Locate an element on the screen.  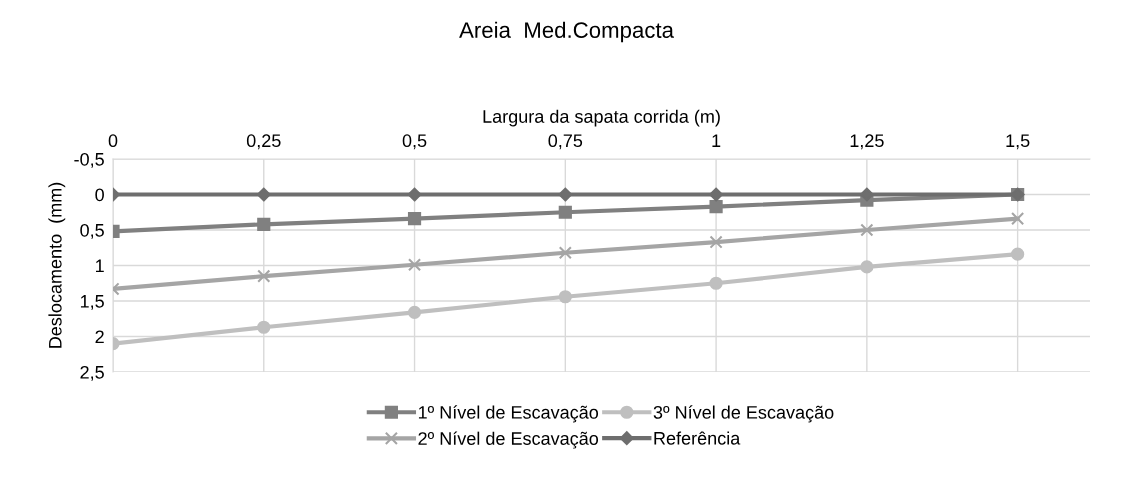
x-tick-label: 0,5 is located at coordinates (414, 142).